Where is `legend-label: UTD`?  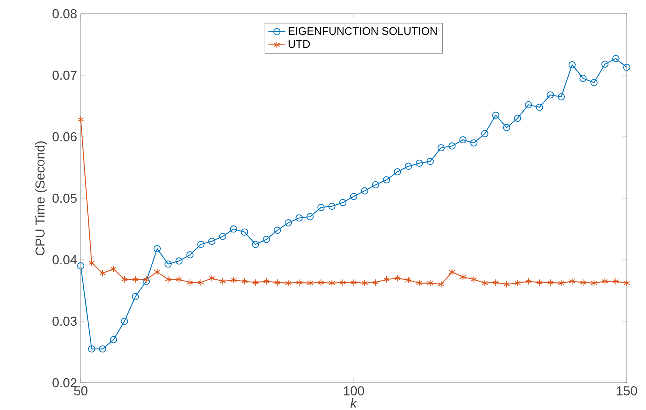
legend-label: UTD is located at coordinates (299, 44).